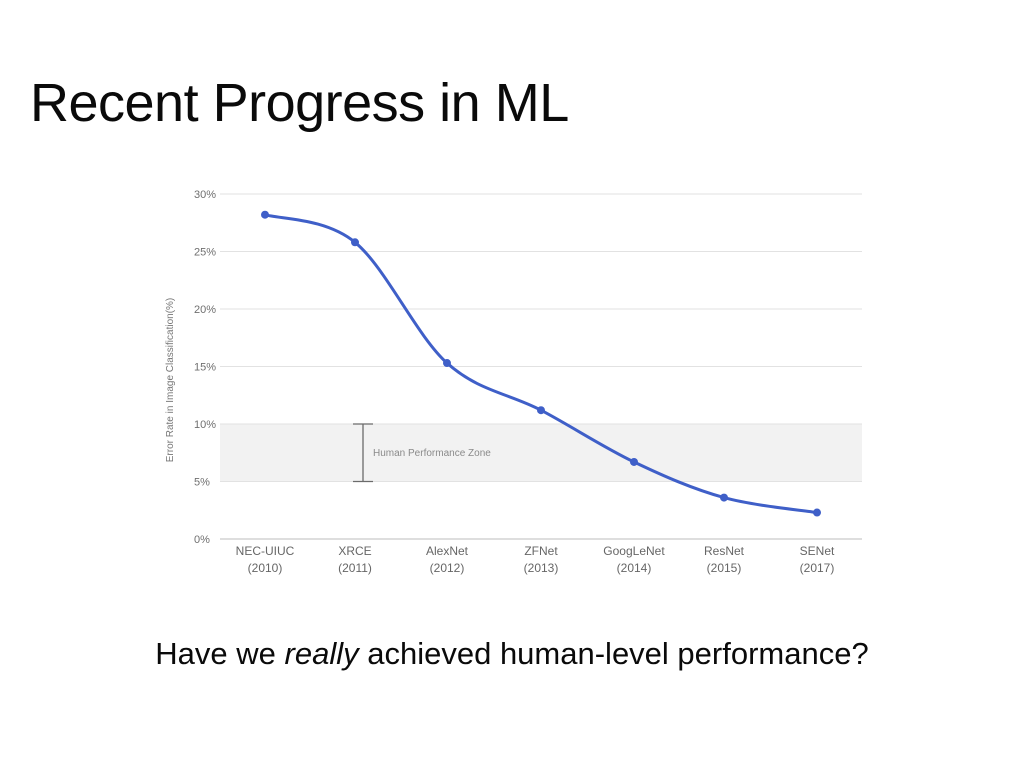 Image resolution: width=1024 pixels, height=768 pixels. What do you see at coordinates (299, 103) in the screenshot?
I see `slide-title: Recent Progress in ML` at bounding box center [299, 103].